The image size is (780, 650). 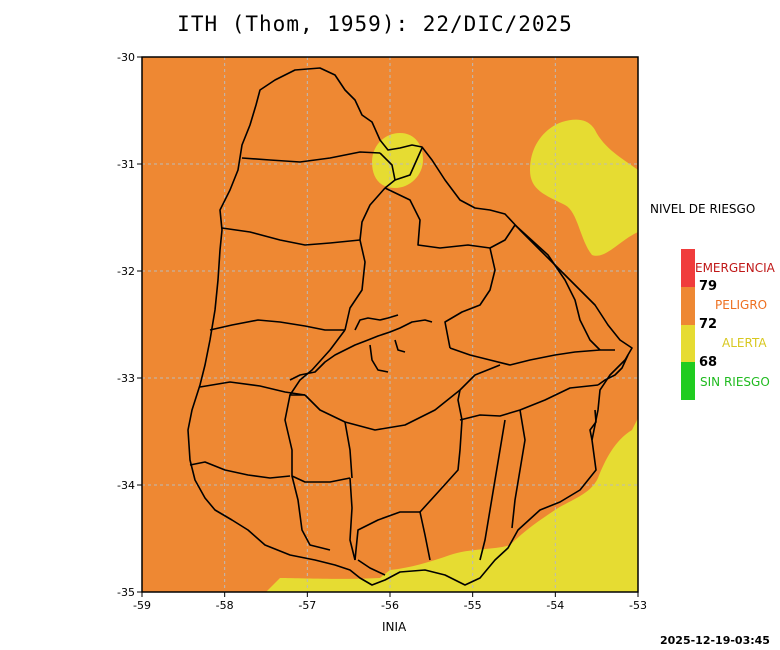 What do you see at coordinates (365, 259) in the screenshot?
I see `border-tacuarembo-west` at bounding box center [365, 259].